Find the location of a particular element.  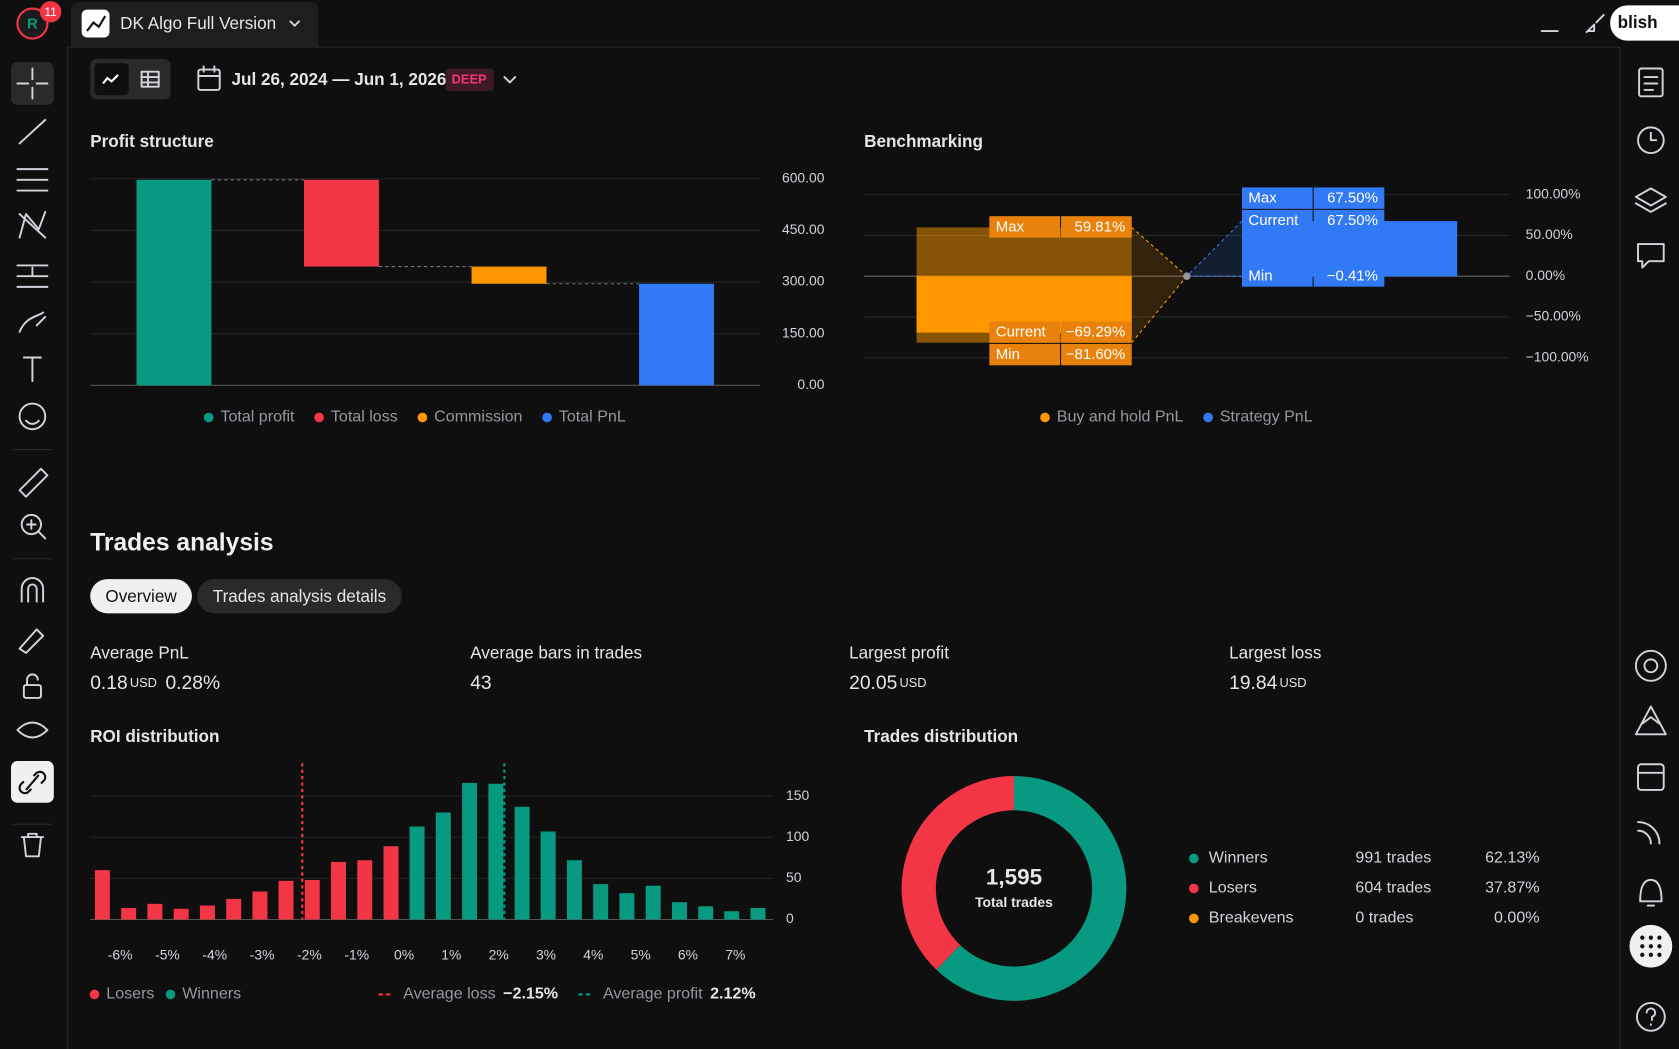

x-tick-label: -5% is located at coordinates (167, 955).